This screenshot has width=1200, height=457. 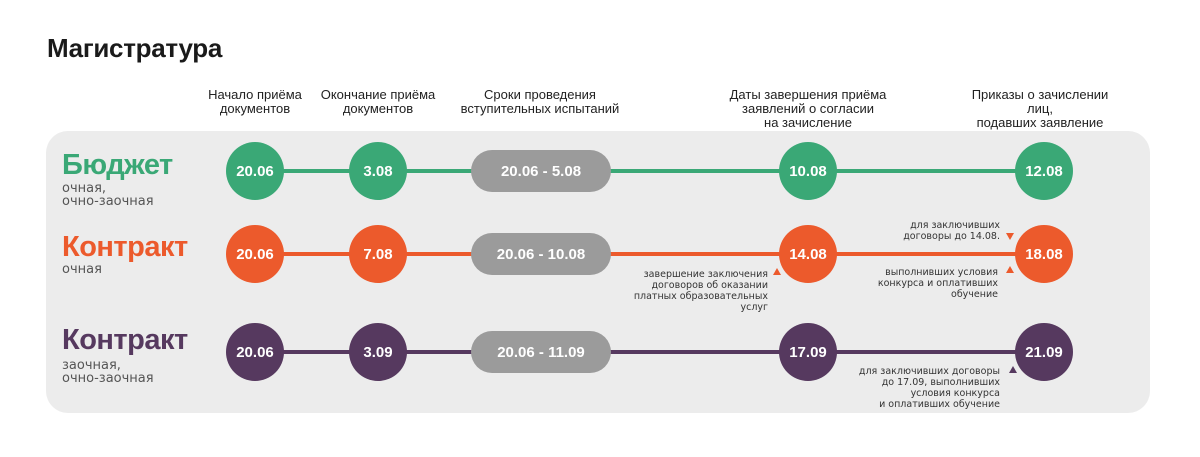 What do you see at coordinates (117, 165) in the screenshot?
I see `row-title-budget: Бюджет` at bounding box center [117, 165].